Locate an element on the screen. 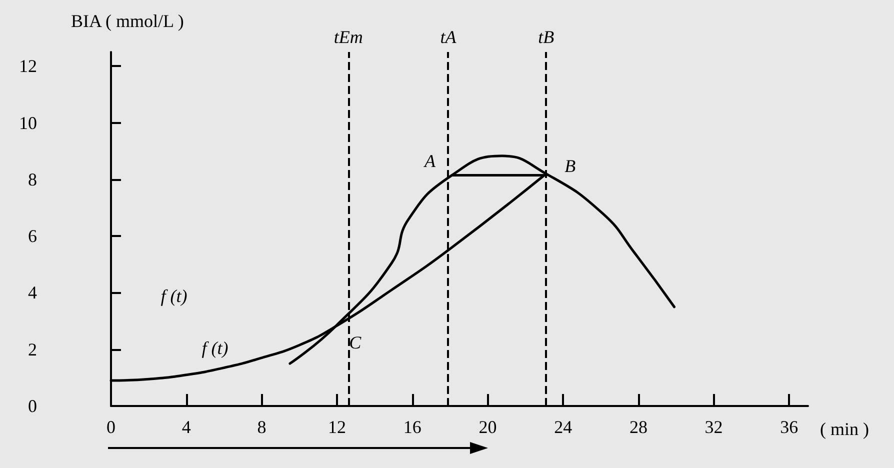  ref-line-label: tA is located at coordinates (449, 37).